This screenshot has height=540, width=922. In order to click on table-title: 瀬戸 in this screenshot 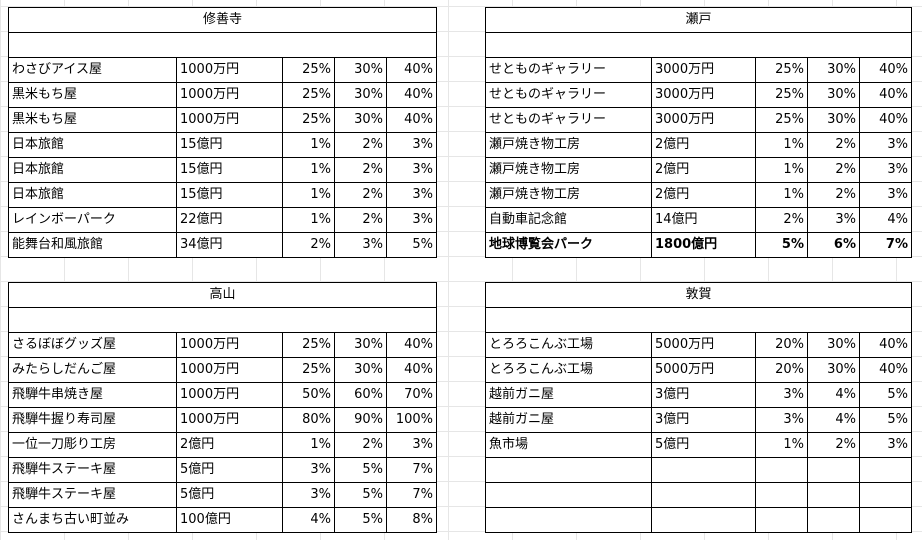, I will do `click(698, 20)`.